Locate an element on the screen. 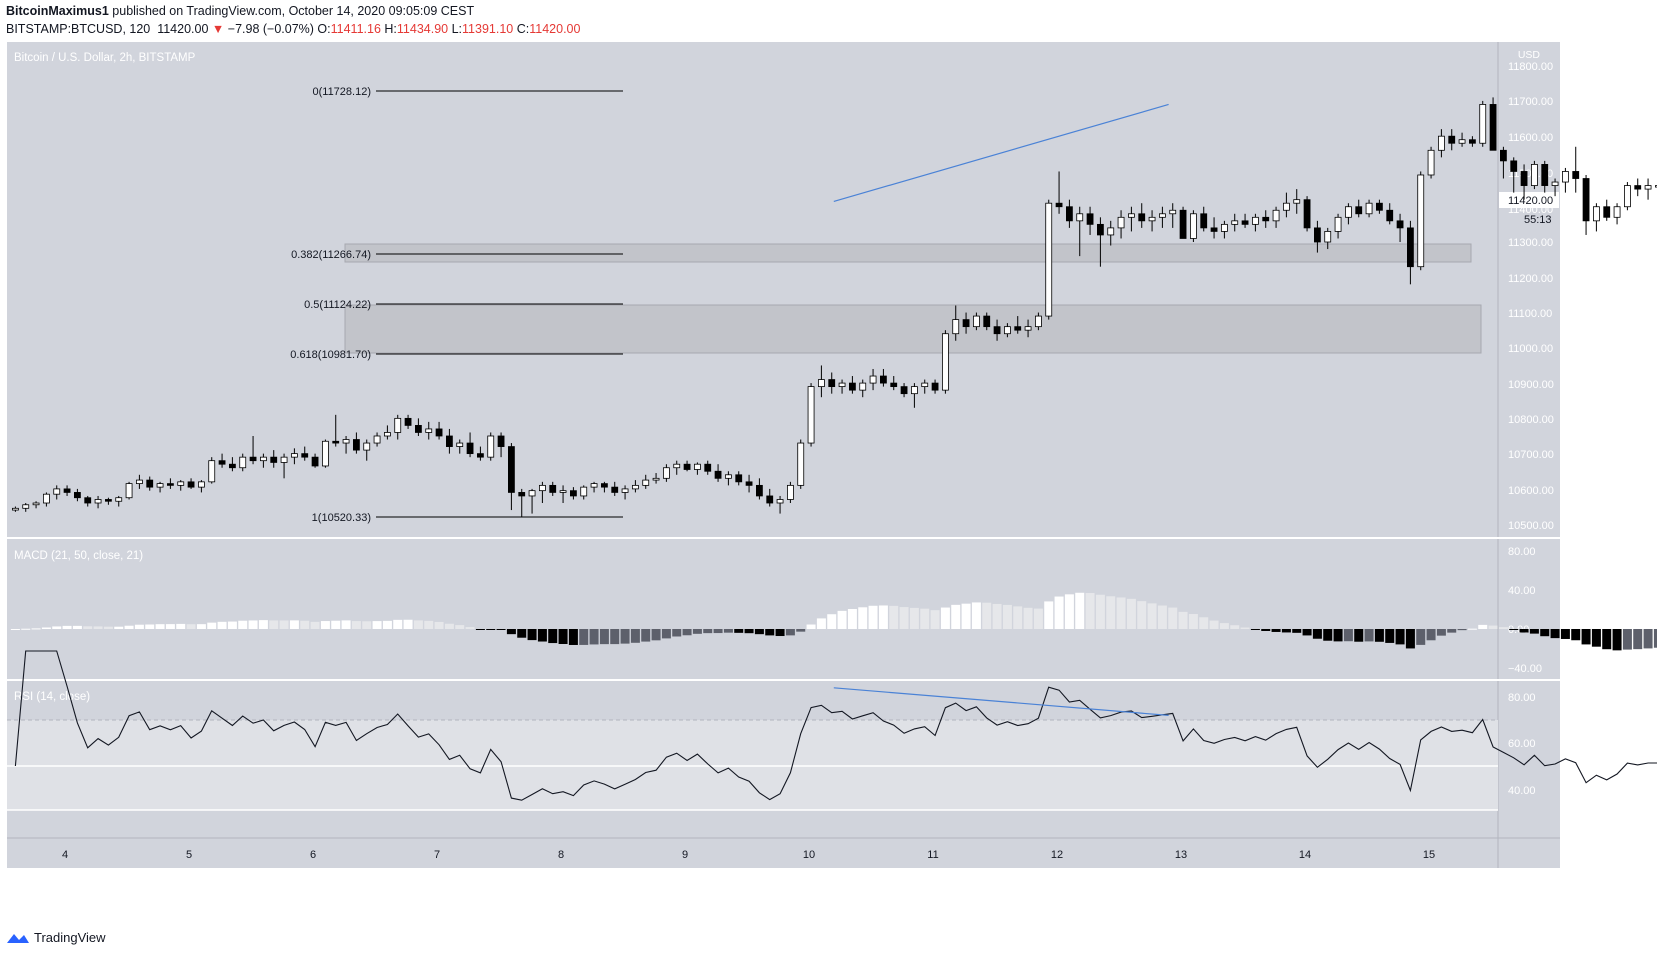 Image resolution: width=1657 pixels, height=953 pixels. macd-panel-title: MACD (21, 50, close, 21) is located at coordinates (78, 556).